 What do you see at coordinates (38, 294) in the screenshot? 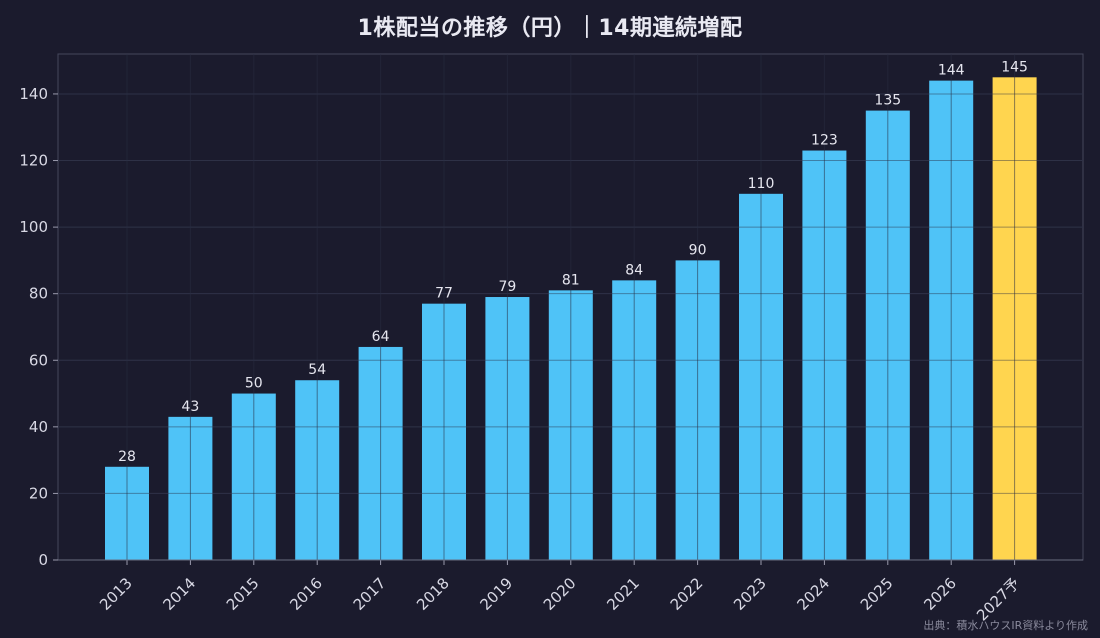
I see `y-tick-label: 80` at bounding box center [38, 294].